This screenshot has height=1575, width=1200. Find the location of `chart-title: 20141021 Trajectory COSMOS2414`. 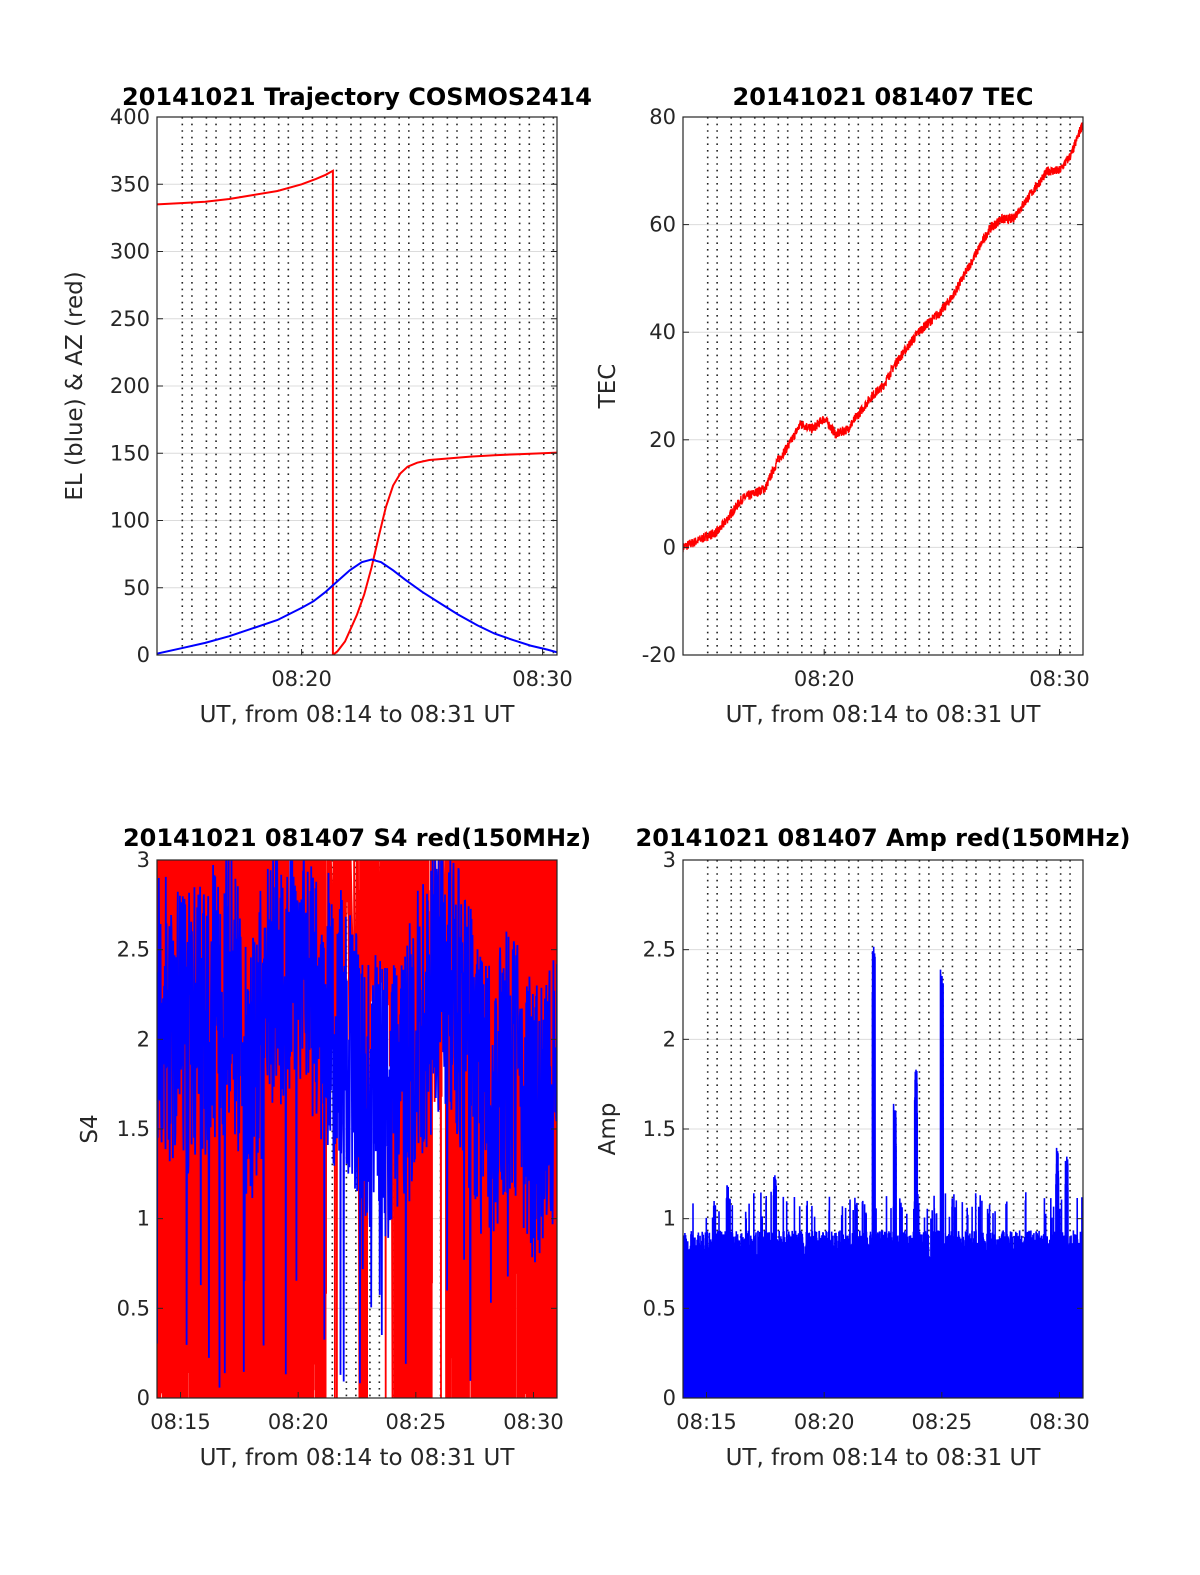

chart-title: 20141021 Trajectory COSMOS2414 is located at coordinates (357, 97).